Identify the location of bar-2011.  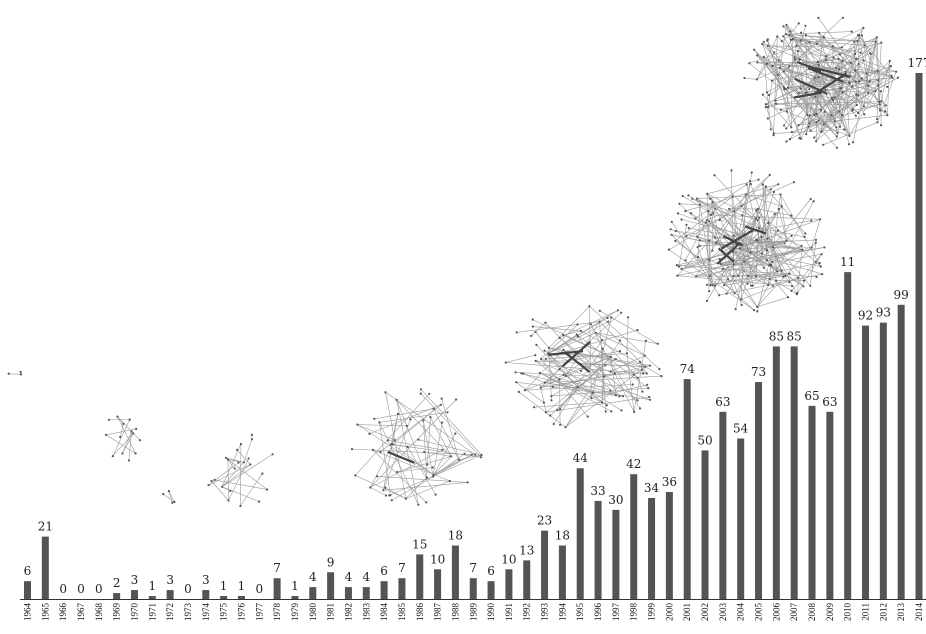
(866, 462).